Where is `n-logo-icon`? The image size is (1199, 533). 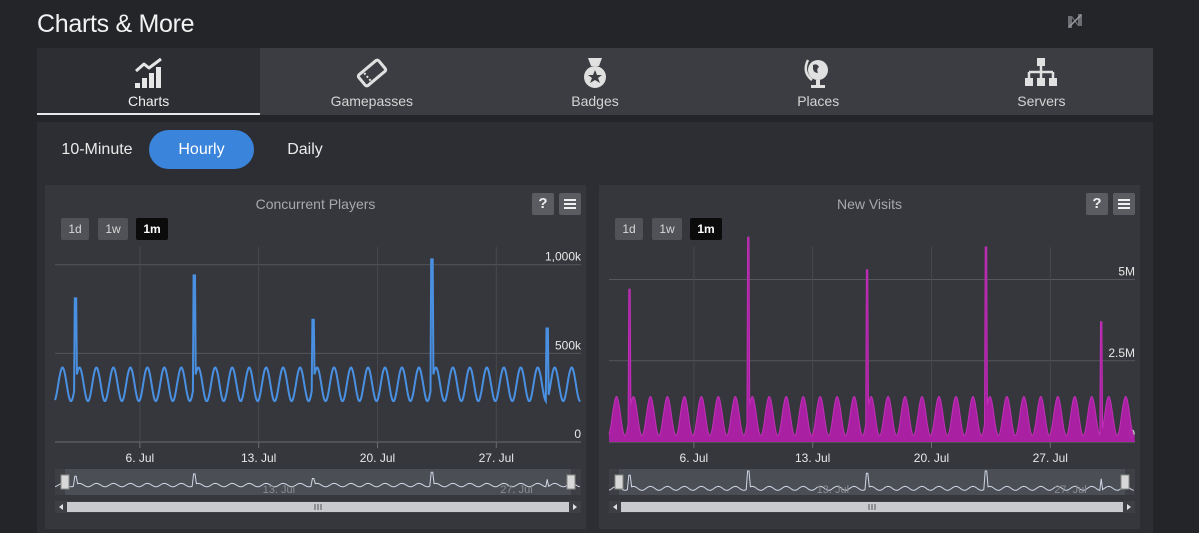
n-logo-icon is located at coordinates (1075, 21).